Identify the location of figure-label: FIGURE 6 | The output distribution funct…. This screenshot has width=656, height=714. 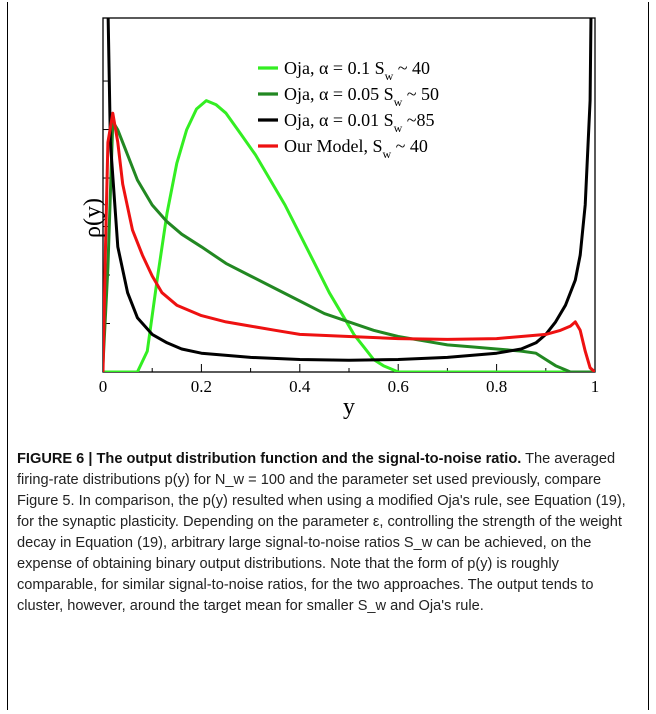
(269, 459).